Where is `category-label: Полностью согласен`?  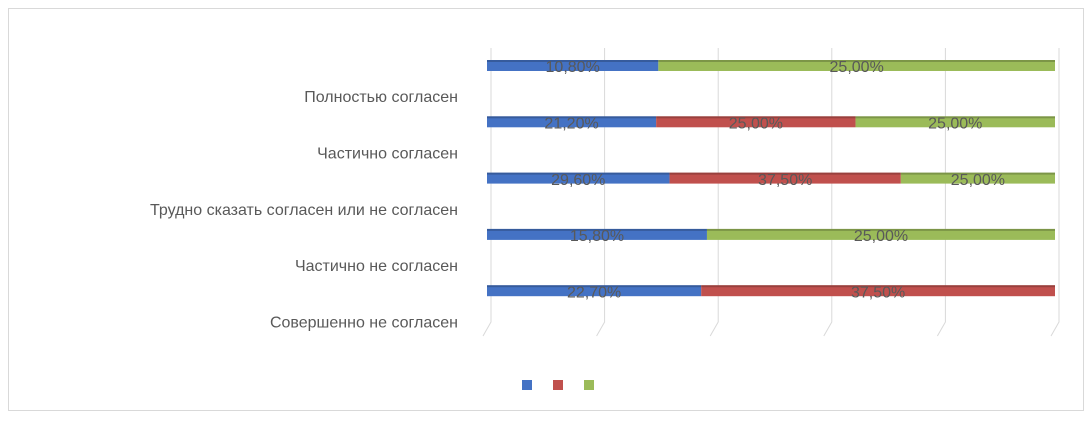
category-label: Полностью согласен is located at coordinates (381, 97).